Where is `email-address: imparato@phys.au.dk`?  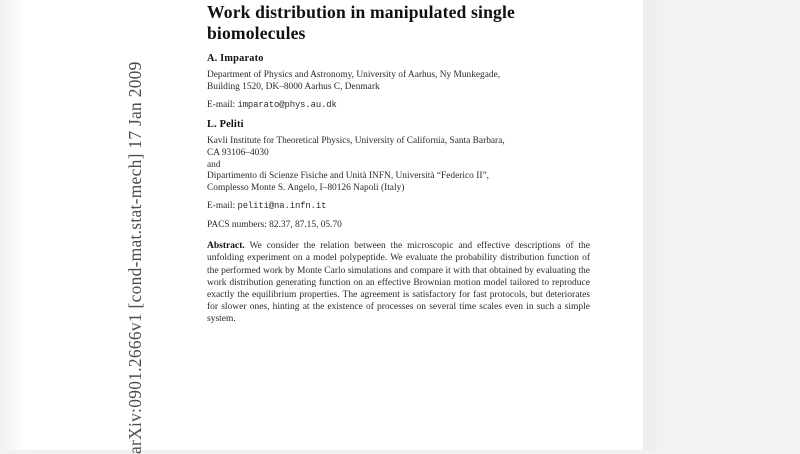 email-address: imparato@phys.au.dk is located at coordinates (287, 105).